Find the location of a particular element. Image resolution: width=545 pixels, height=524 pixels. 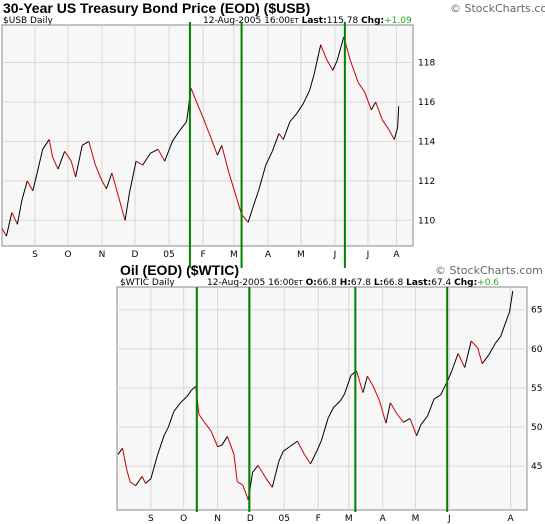

usb-x-tick-label: A is located at coordinates (396, 255).